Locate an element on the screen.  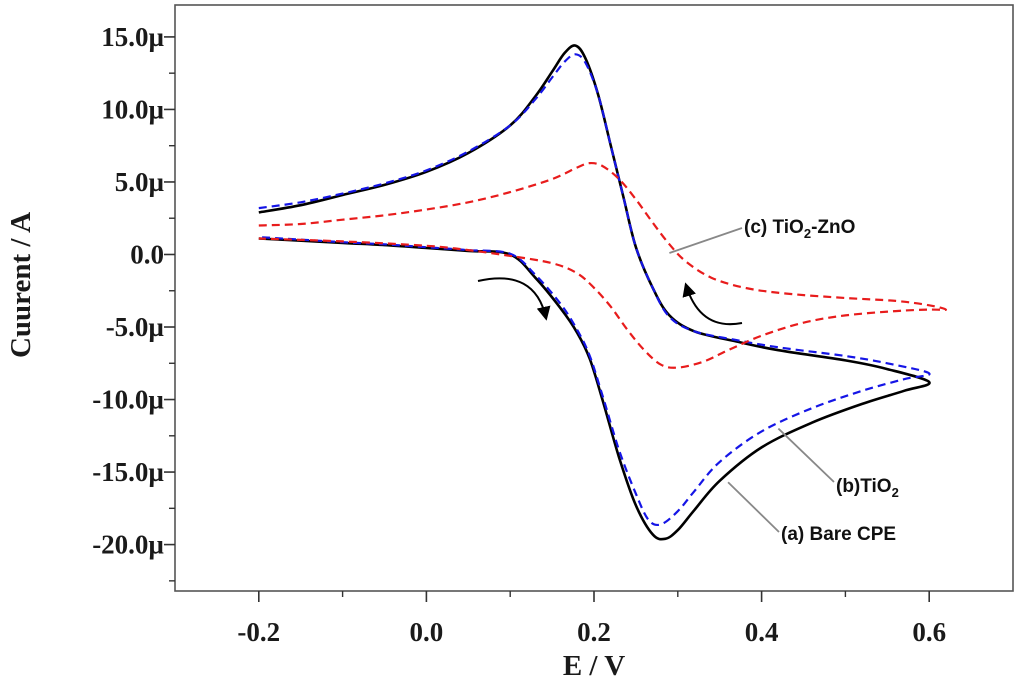
reverse-scan-arrow-icon is located at coordinates (712, 304).